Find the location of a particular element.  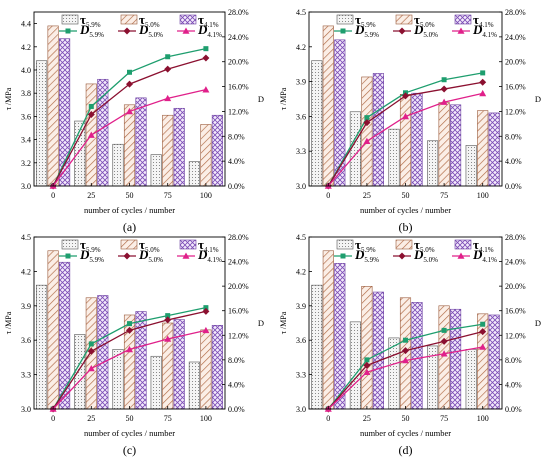

x-tick-label: 75 is located at coordinates (444, 195).